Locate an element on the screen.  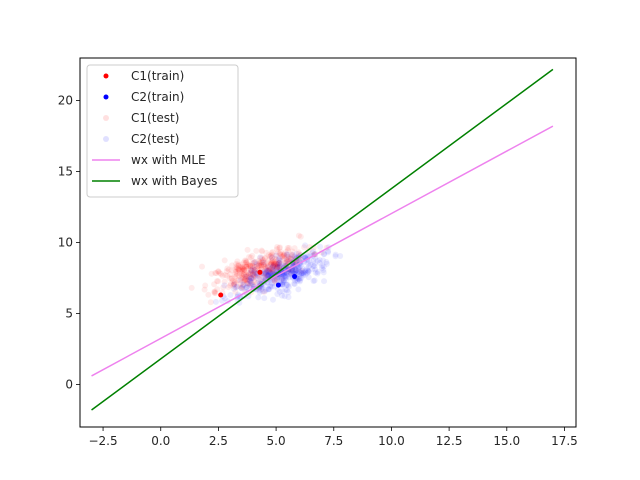
c2-train-legend-label: C2(train) is located at coordinates (157, 97).